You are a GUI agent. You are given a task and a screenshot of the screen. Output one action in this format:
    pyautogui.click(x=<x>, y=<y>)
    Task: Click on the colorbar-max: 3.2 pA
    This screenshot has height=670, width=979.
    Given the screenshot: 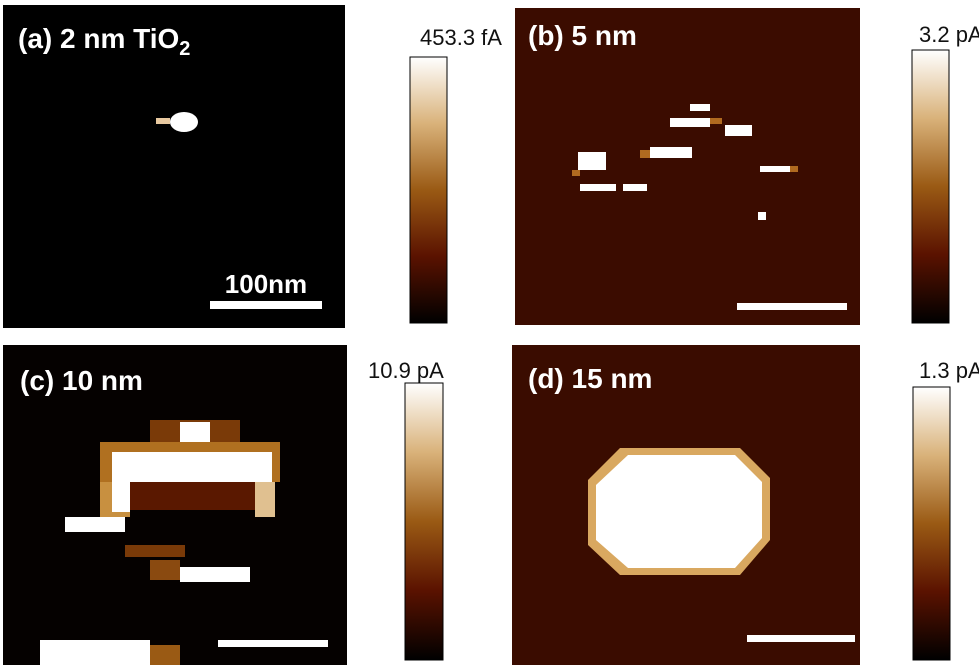 What is the action you would take?
    pyautogui.click(x=949, y=34)
    